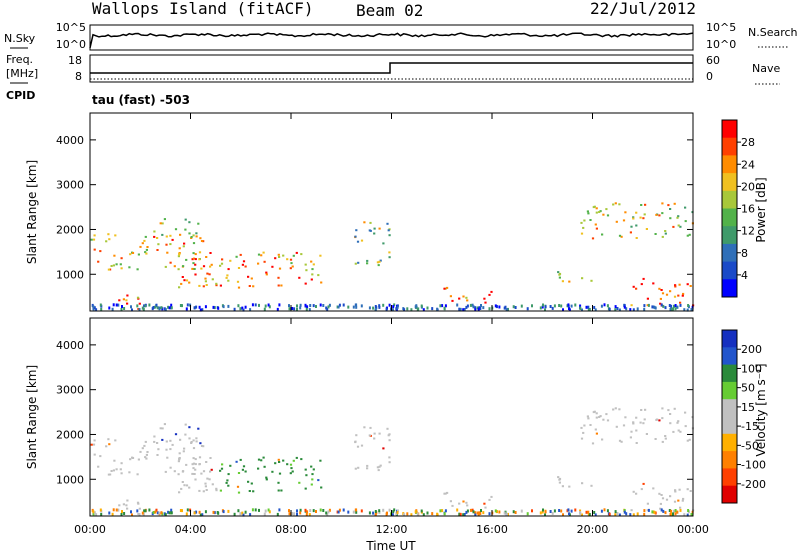  I want to click on nsearch-label: N.Search, so click(773, 32).